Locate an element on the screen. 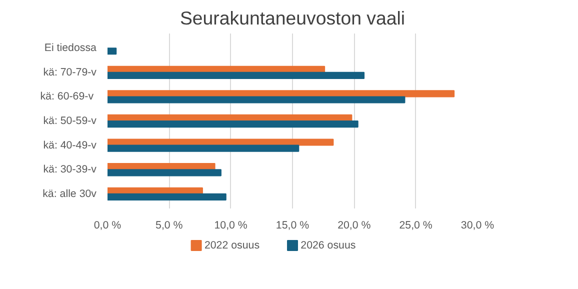  y-tick-label: kä: 50-59-v is located at coordinates (70, 121).